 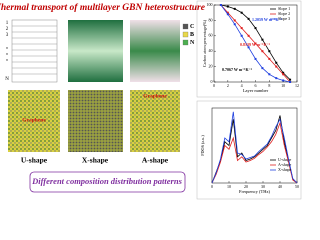 What do you see at coordinates (267, 19) in the screenshot?
I see `annotation: 1.2059 W m⁻¹K⁻¹` at bounding box center [267, 19].